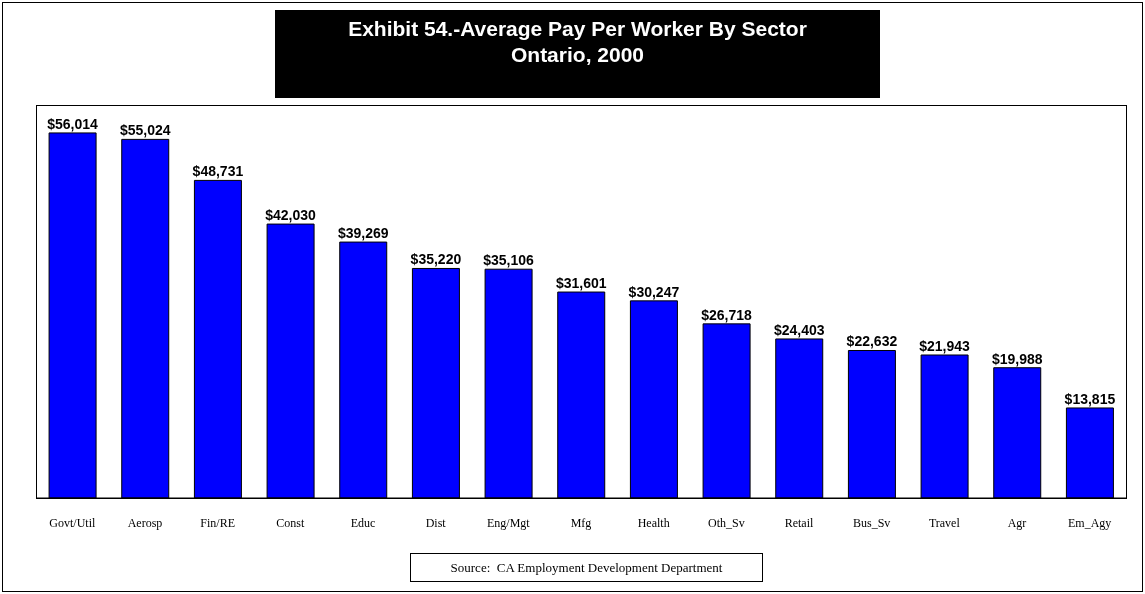 This screenshot has height=594, width=1145. What do you see at coordinates (944, 522) in the screenshot?
I see `x-tick-label: Travel` at bounding box center [944, 522].